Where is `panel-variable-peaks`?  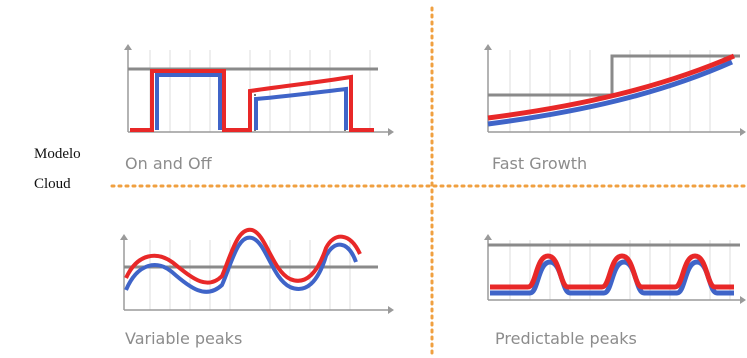
panel-variable-peaks is located at coordinates (257, 270).